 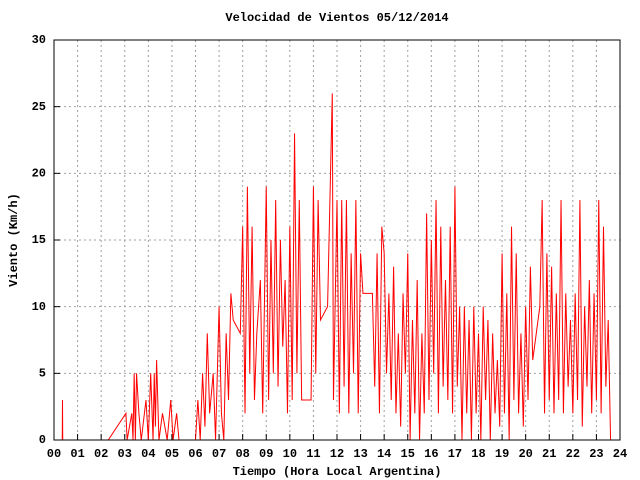 I want to click on x-tick-label: 01, so click(x=77, y=454).